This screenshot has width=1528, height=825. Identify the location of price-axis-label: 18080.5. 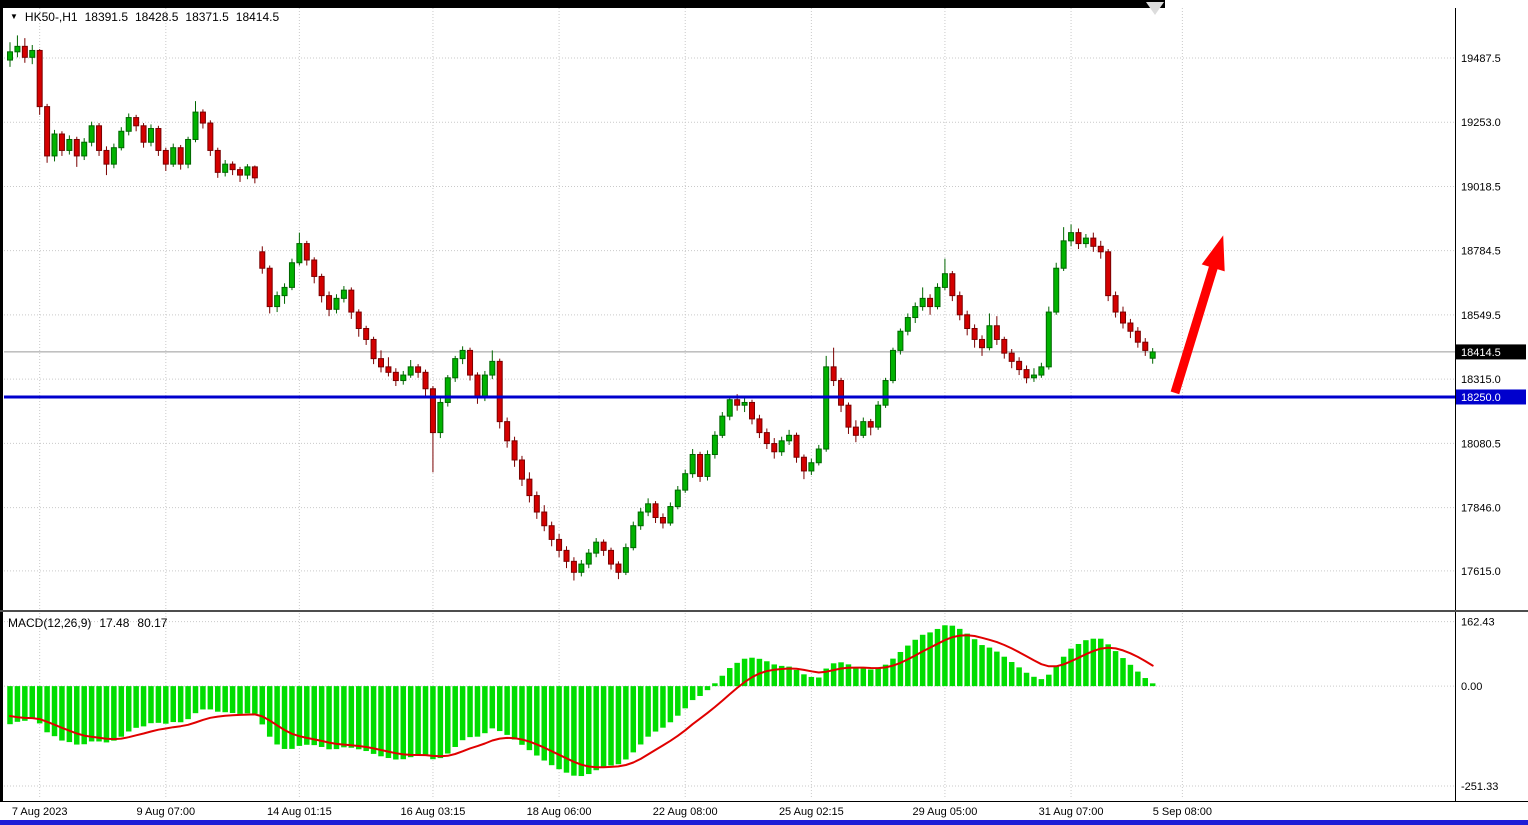
(1481, 444).